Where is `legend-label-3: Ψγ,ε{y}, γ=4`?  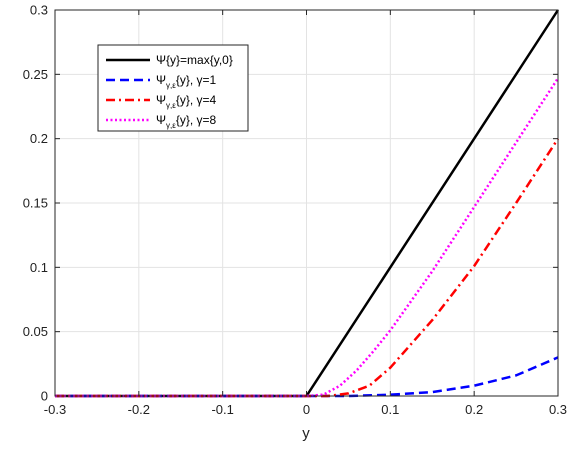
legend-label-3: Ψγ,ε{y}, γ=4 is located at coordinates (186, 101).